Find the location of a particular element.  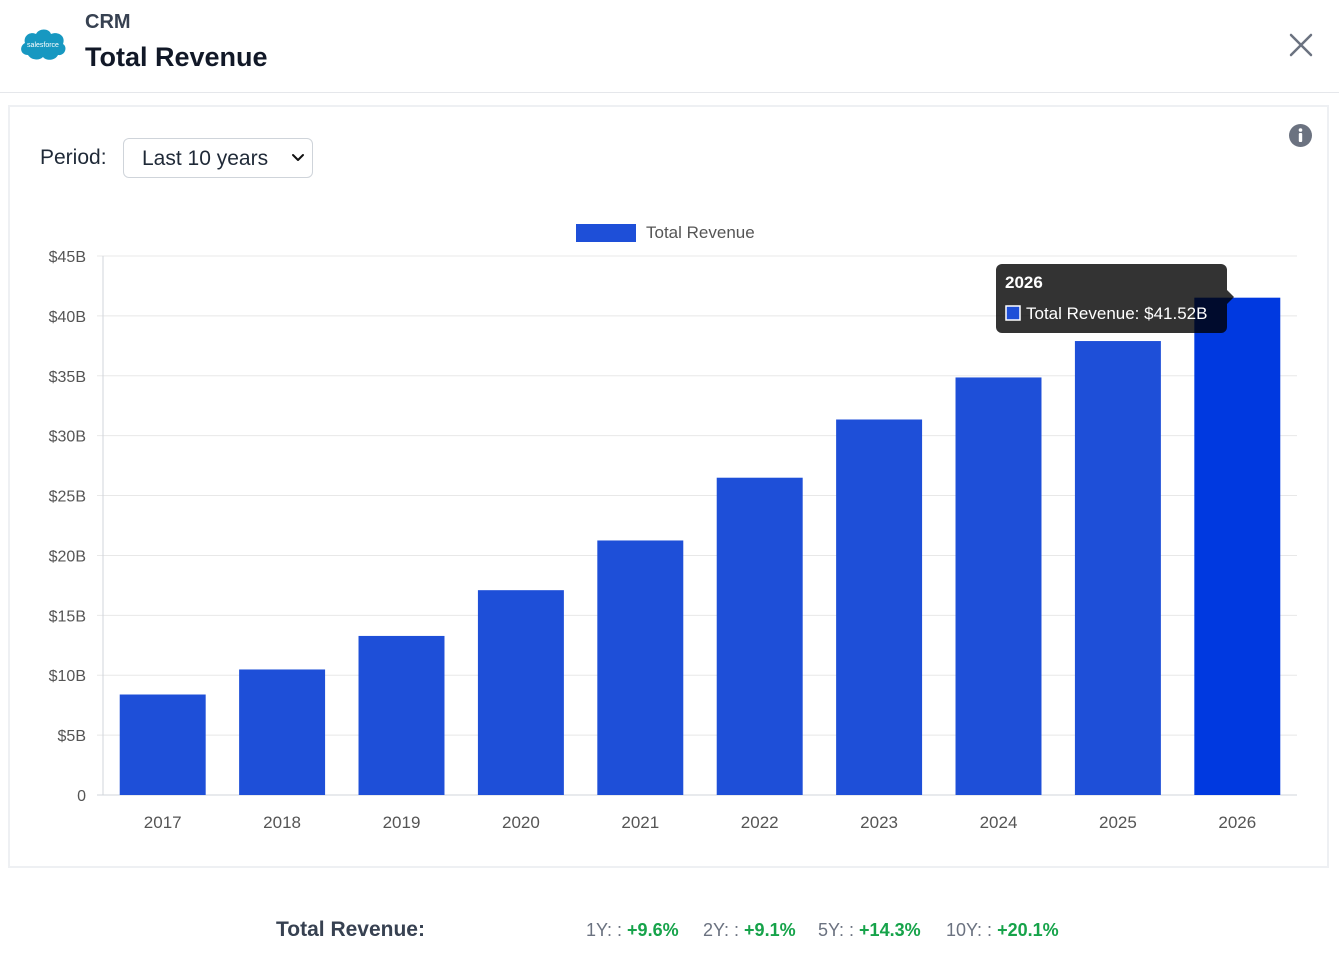

bar-2020 is located at coordinates (520, 692).